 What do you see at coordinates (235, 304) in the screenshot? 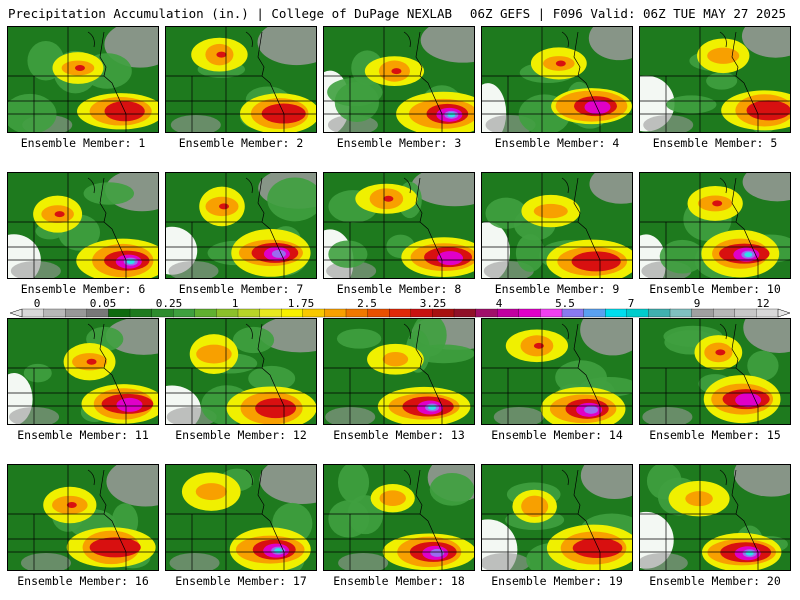
I see `colorbar-tick-label: 1` at bounding box center [235, 304].